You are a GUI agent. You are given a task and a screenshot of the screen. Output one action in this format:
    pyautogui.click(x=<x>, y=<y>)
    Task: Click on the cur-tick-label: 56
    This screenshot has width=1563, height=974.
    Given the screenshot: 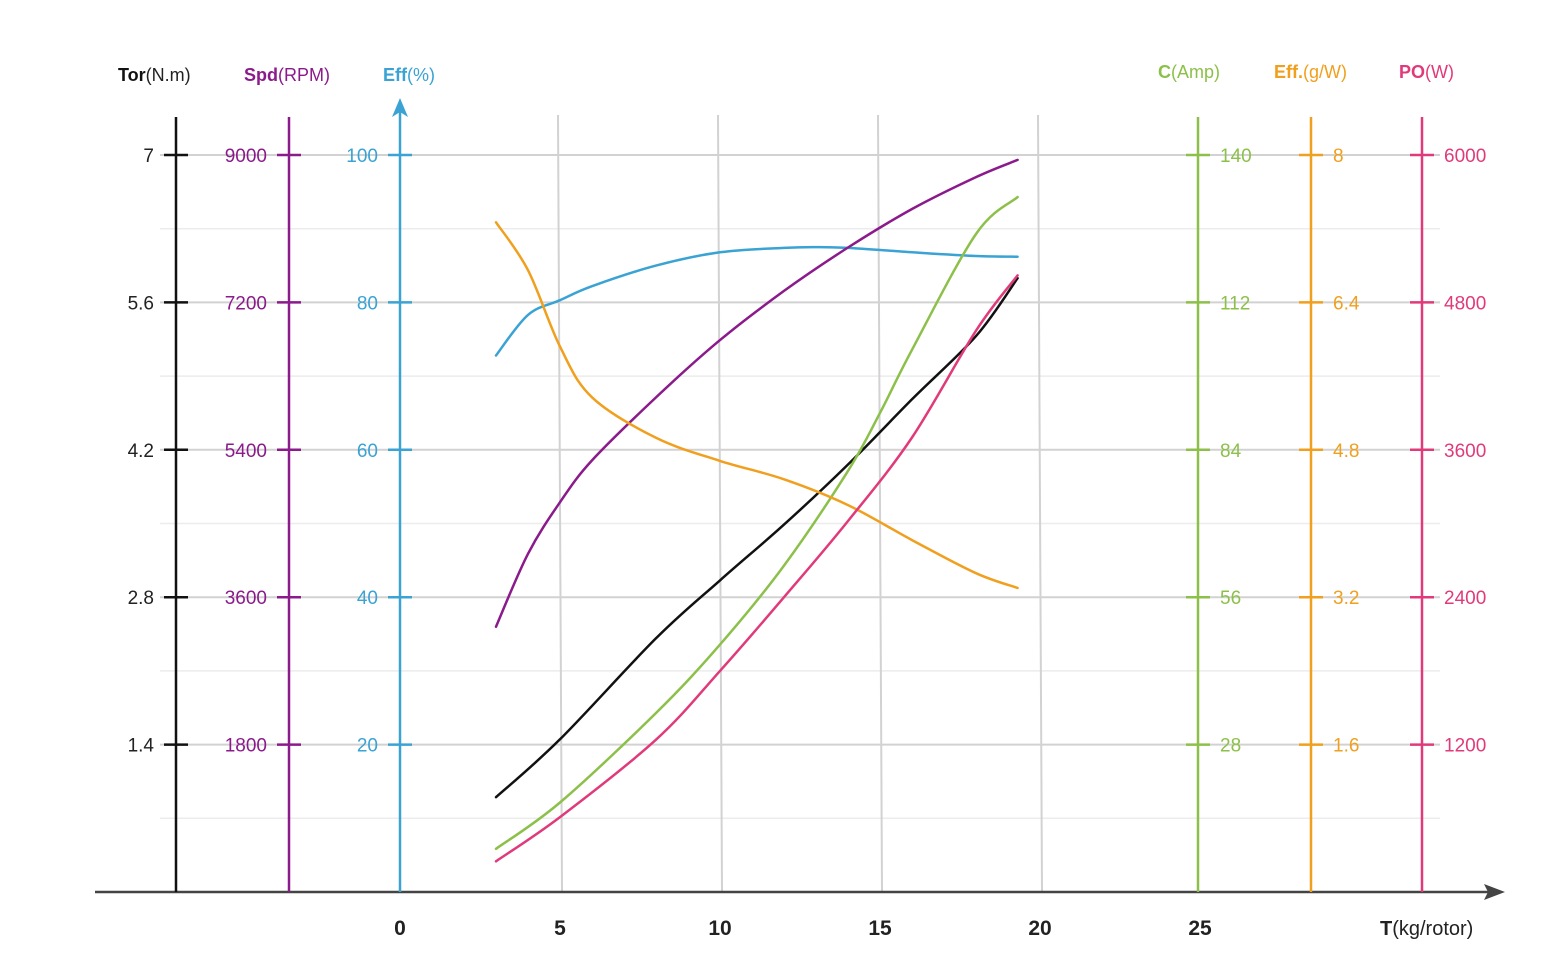 What is the action you would take?
    pyautogui.click(x=1230, y=598)
    